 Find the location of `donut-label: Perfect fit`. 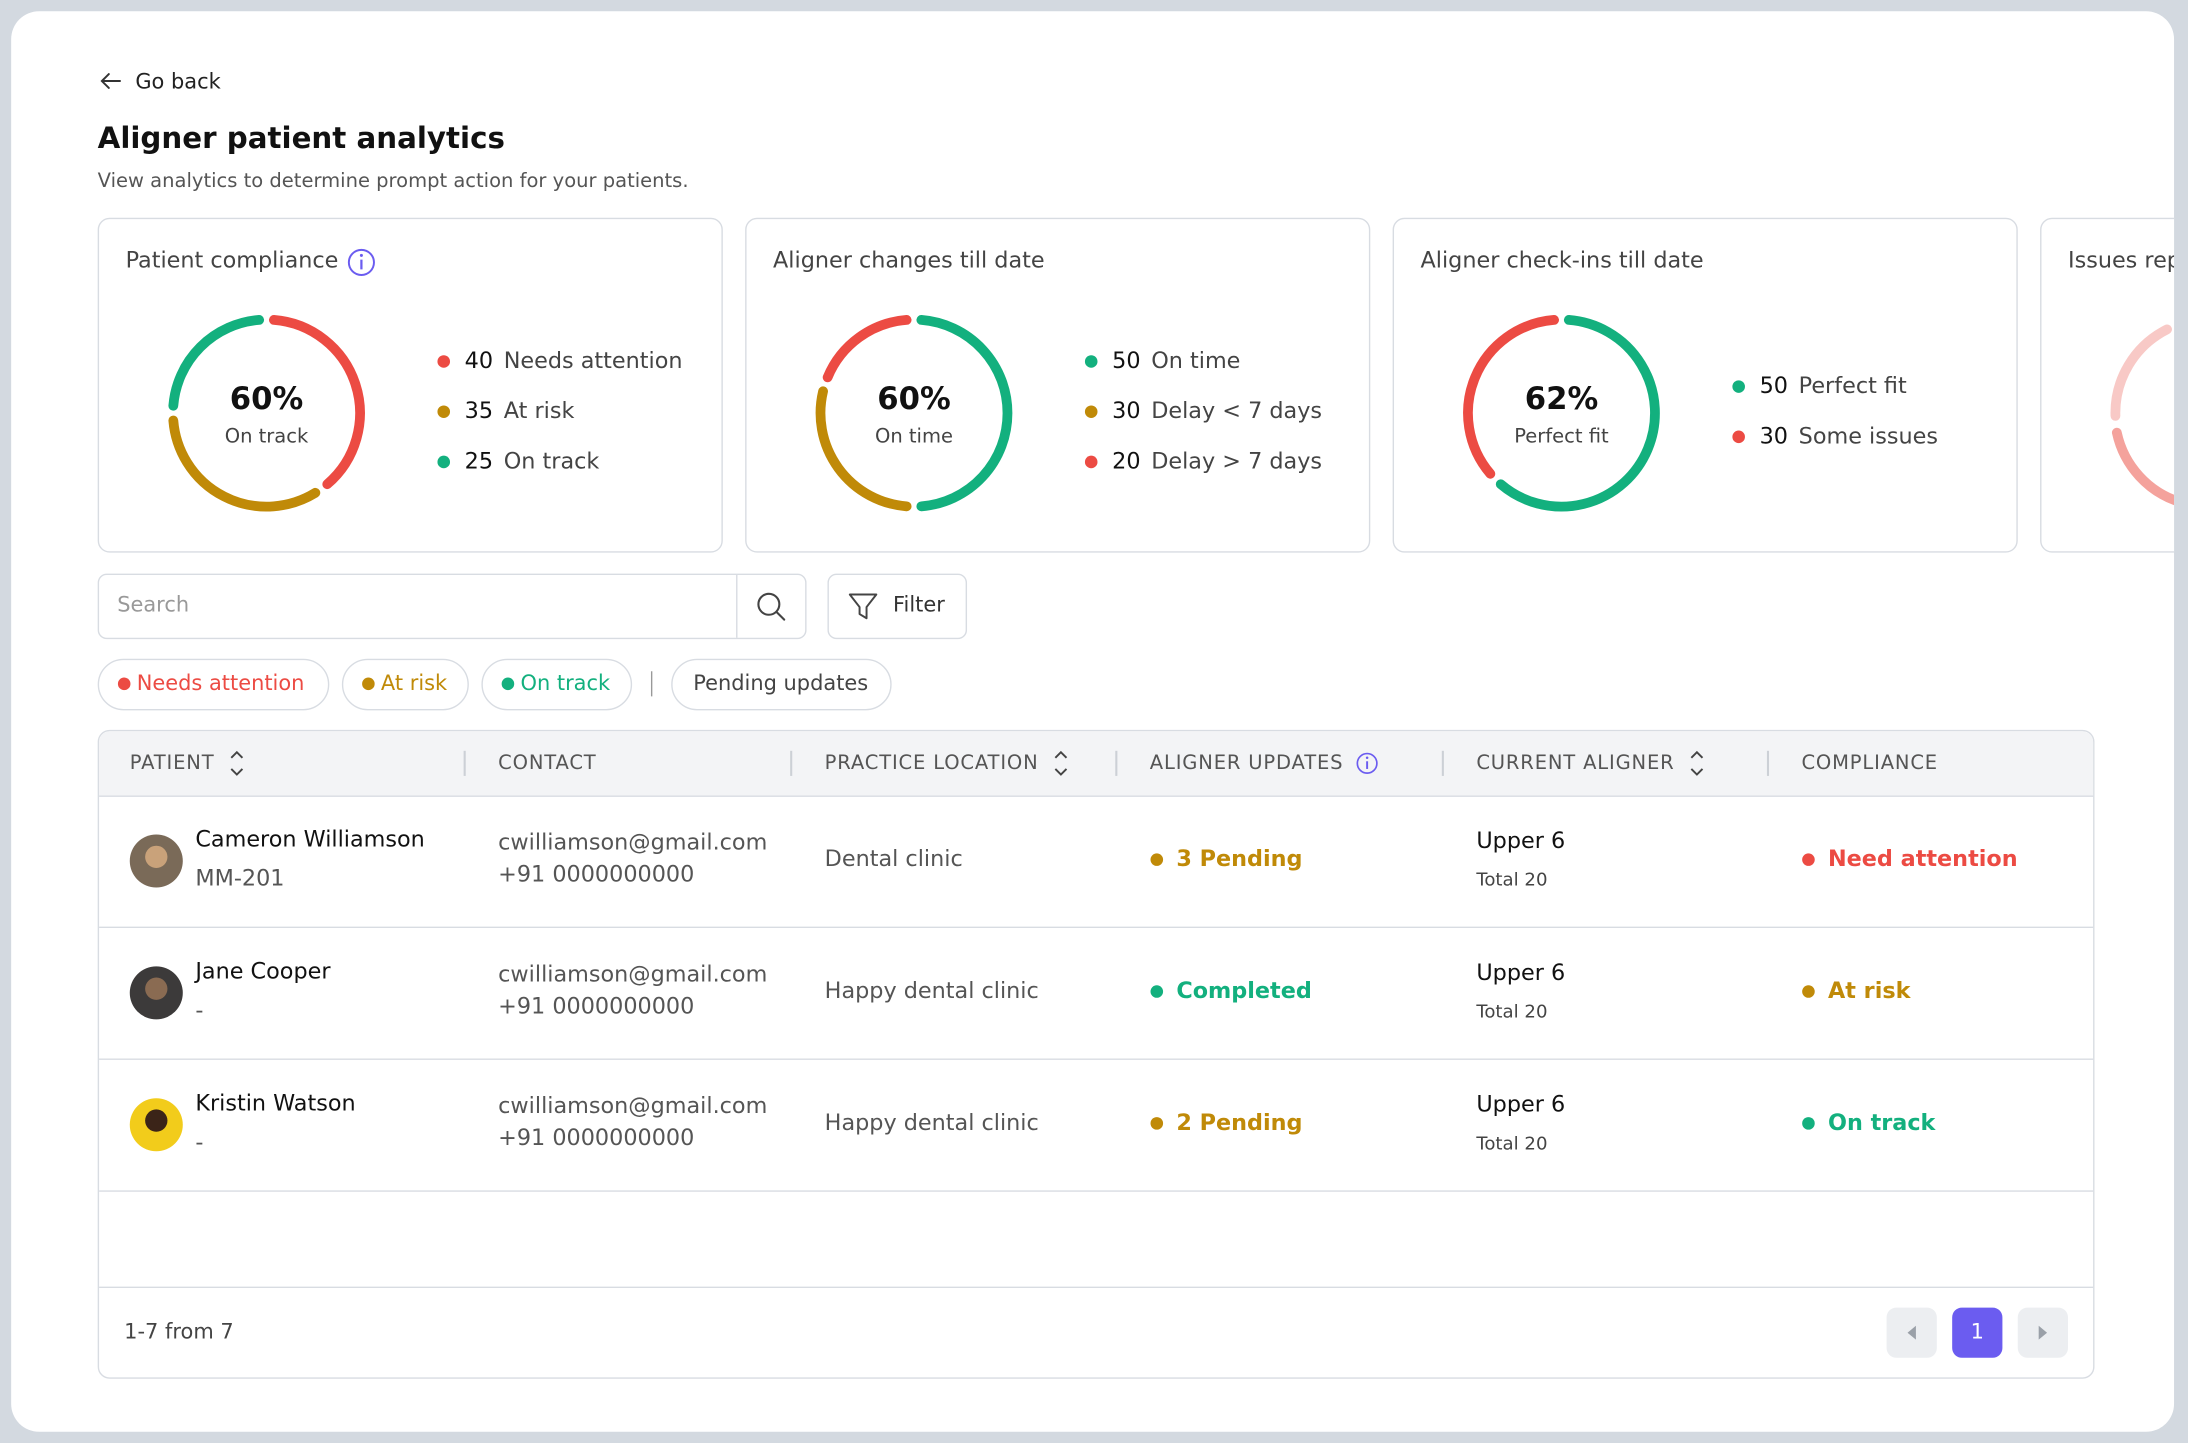

donut-label: Perfect fit is located at coordinates (1561, 435).